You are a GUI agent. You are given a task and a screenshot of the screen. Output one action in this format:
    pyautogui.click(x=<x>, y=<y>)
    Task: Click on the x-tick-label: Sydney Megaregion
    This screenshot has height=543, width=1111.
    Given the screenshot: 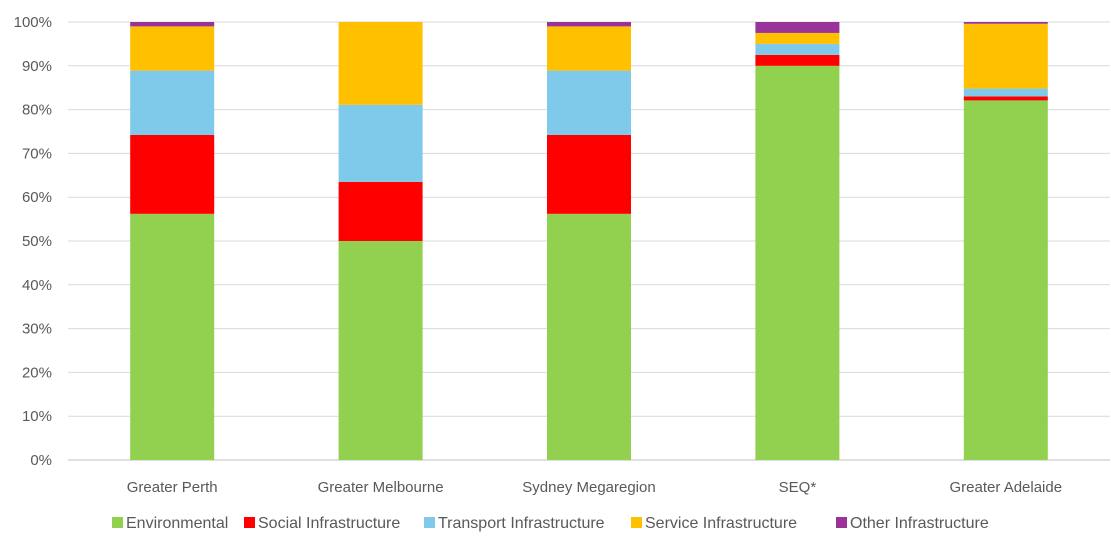 What is the action you would take?
    pyautogui.click(x=588, y=487)
    